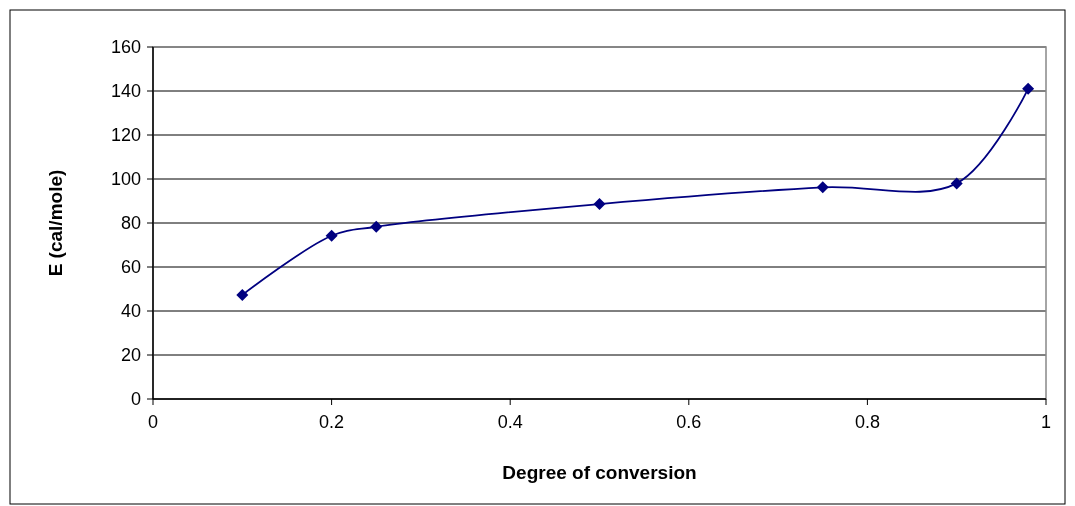  Describe the element at coordinates (689, 422) in the screenshot. I see `x-tick-label: 0.6` at that location.